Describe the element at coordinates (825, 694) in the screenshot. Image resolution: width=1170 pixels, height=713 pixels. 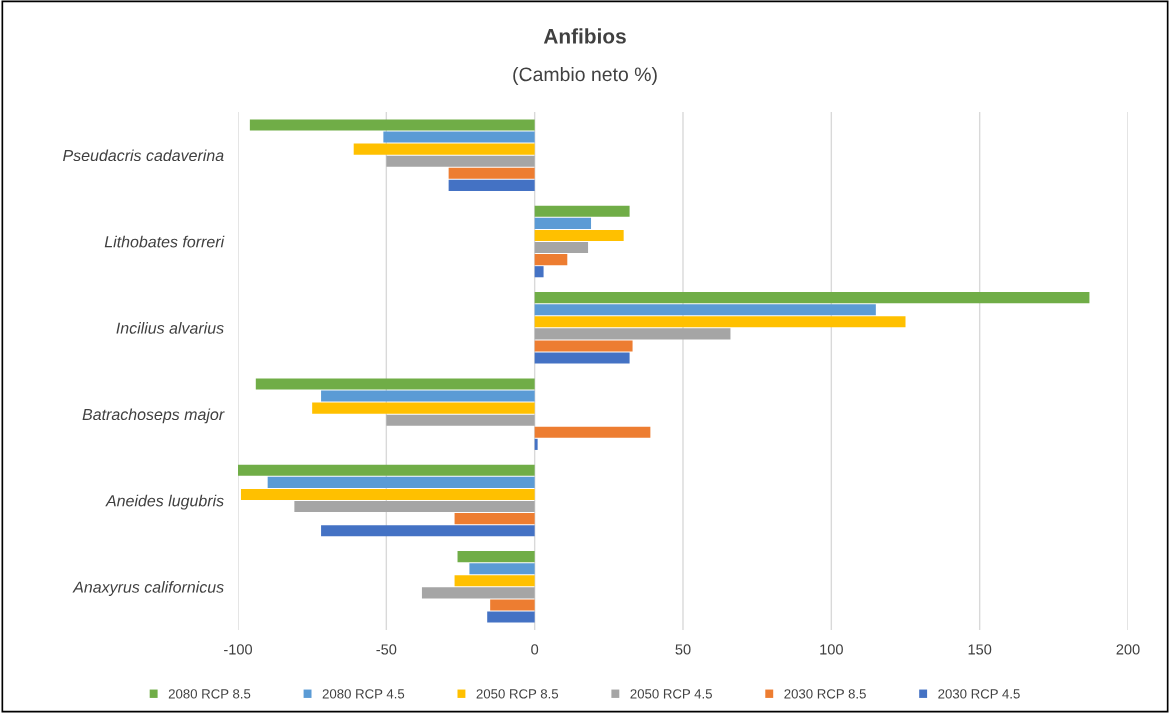
I see `legend-label: 2030 RCP 8.5` at that location.